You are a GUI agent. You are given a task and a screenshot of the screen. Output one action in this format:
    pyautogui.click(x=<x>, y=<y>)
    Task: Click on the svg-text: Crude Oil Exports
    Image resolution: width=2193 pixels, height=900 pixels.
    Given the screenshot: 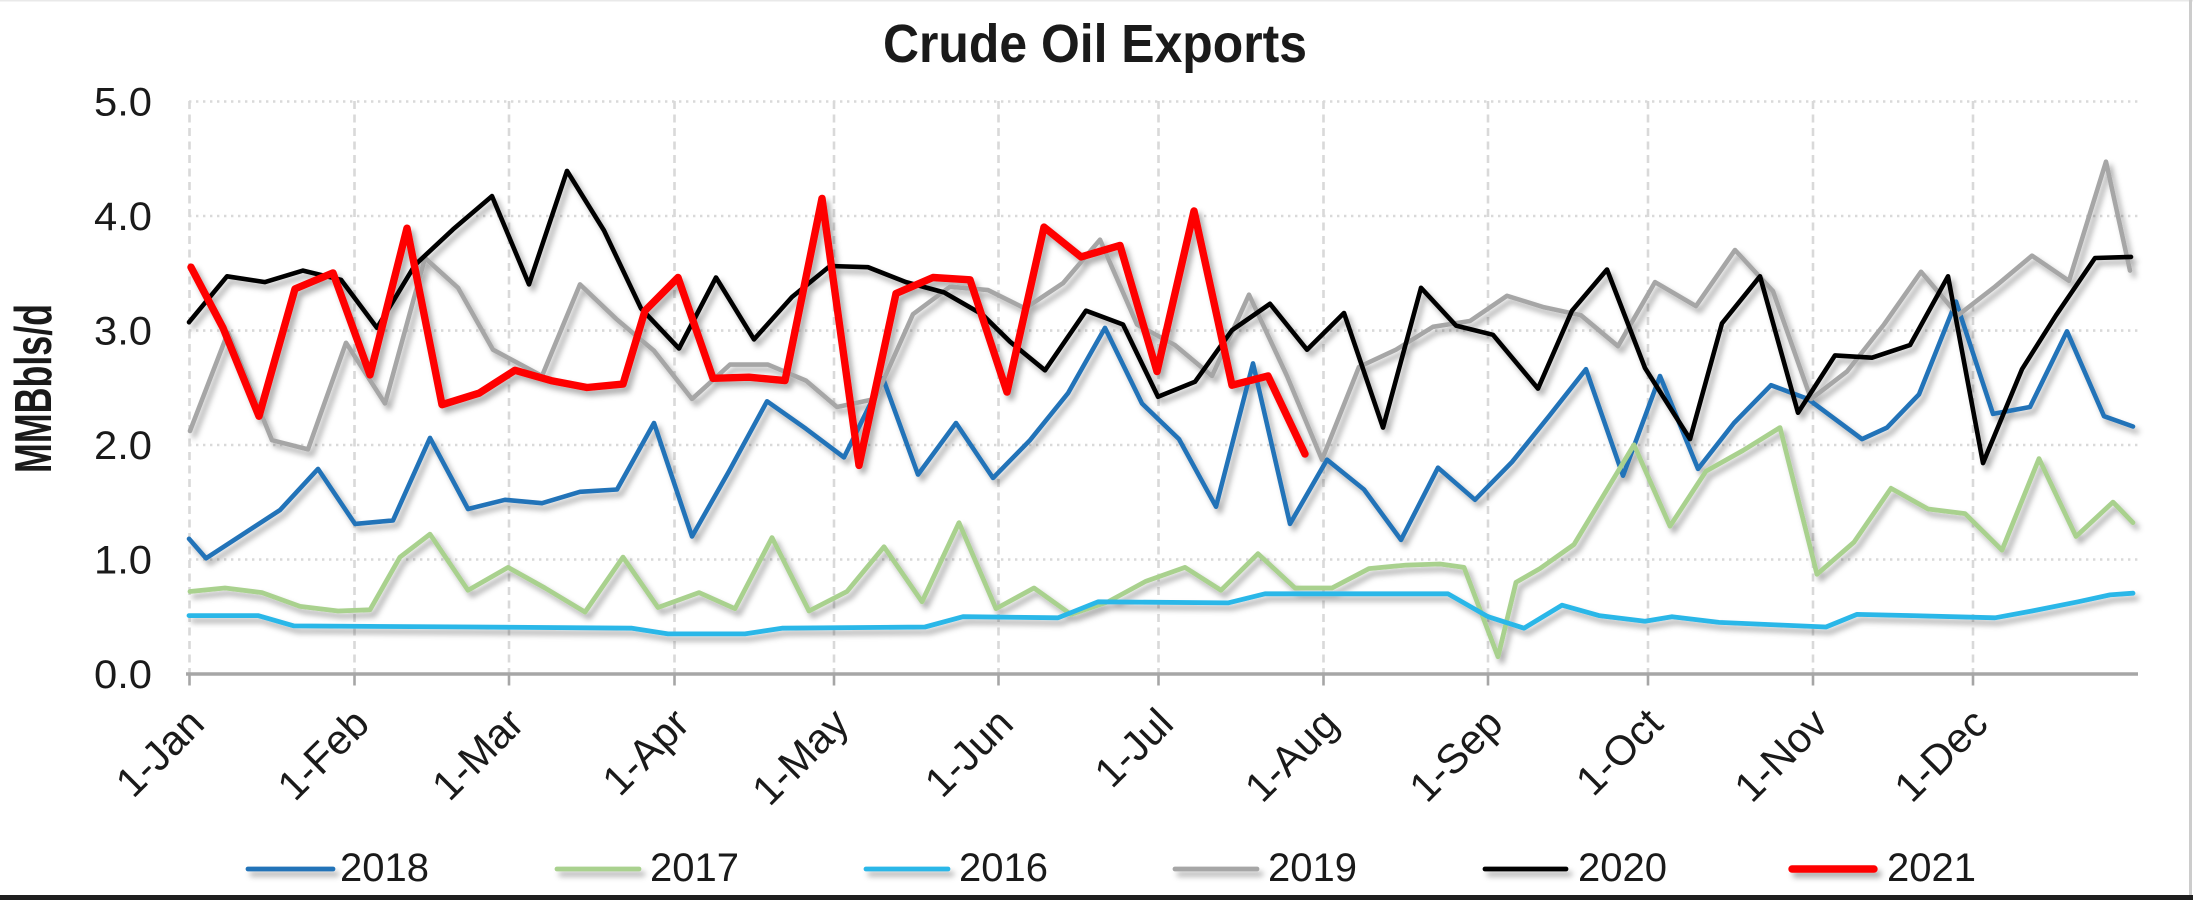 What is the action you would take?
    pyautogui.click(x=1095, y=44)
    